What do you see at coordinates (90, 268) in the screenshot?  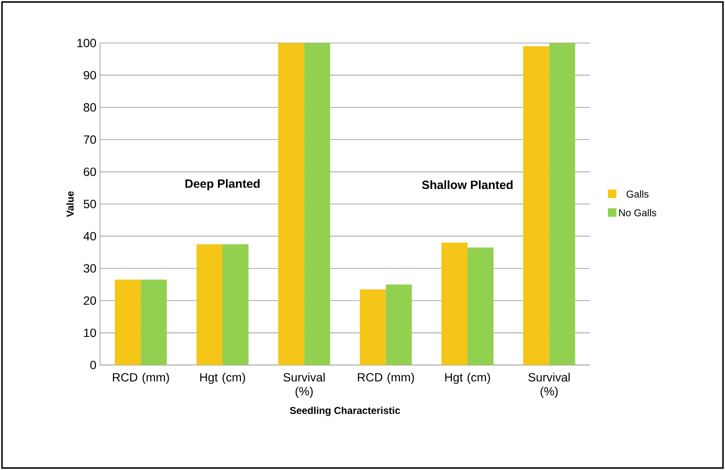 I see `y-tick-label: 30` at bounding box center [90, 268].